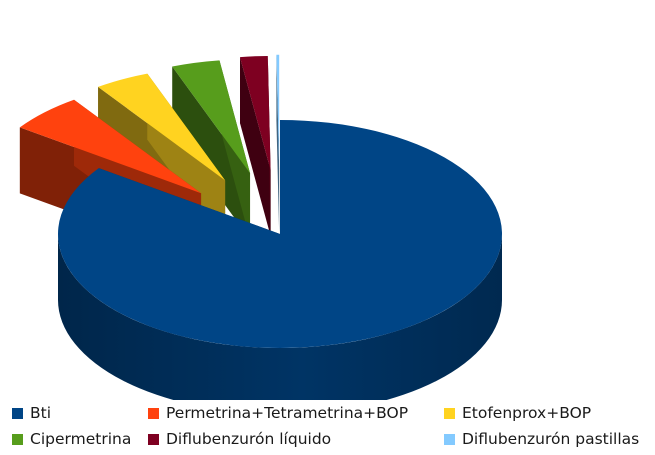 This screenshot has width=655, height=455. What do you see at coordinates (287, 413) in the screenshot?
I see `legend-label: Permetrina+Tetrametrina+BOP` at bounding box center [287, 413].